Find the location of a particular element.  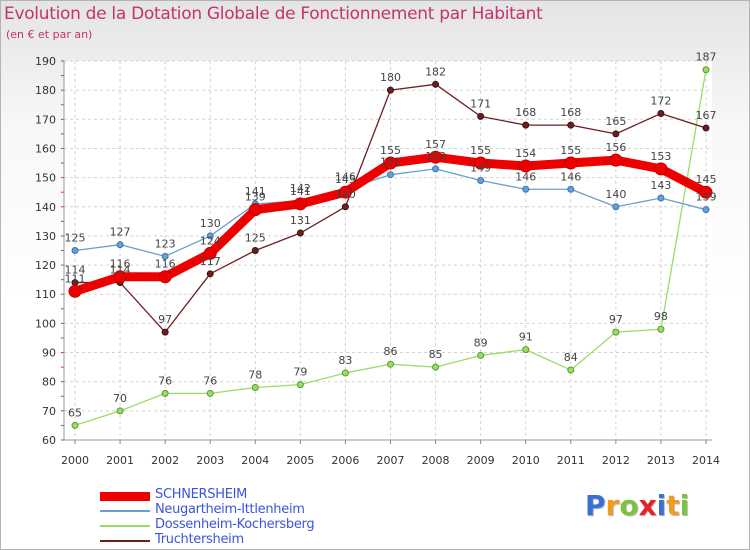

logo-letter: o is located at coordinates (629, 505).